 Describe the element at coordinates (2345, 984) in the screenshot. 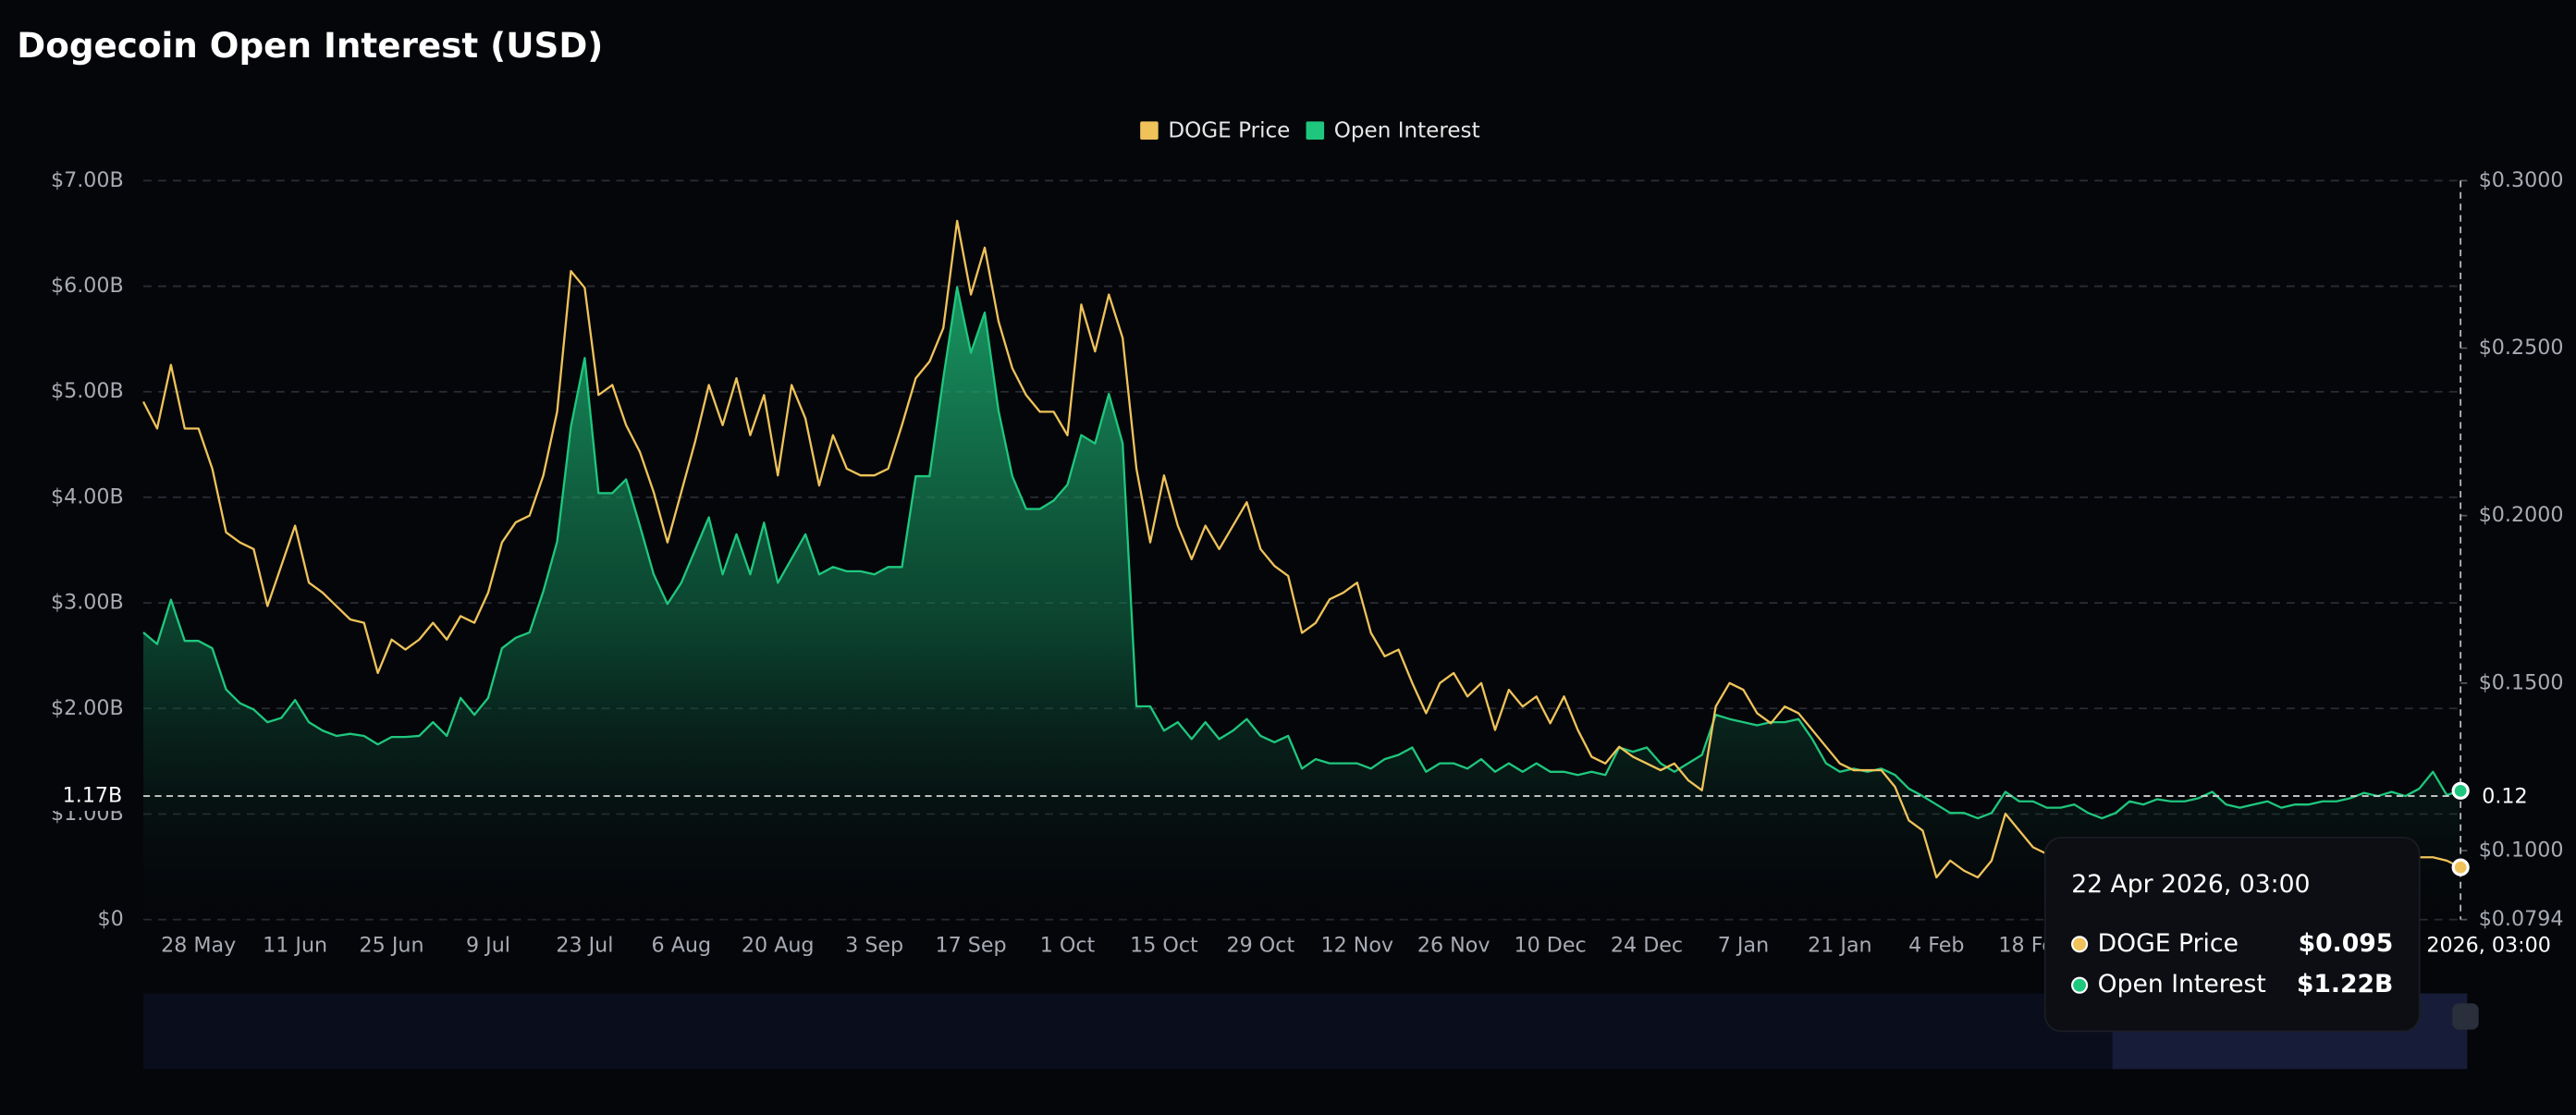

I see `tooltip-value: $1.22B` at that location.